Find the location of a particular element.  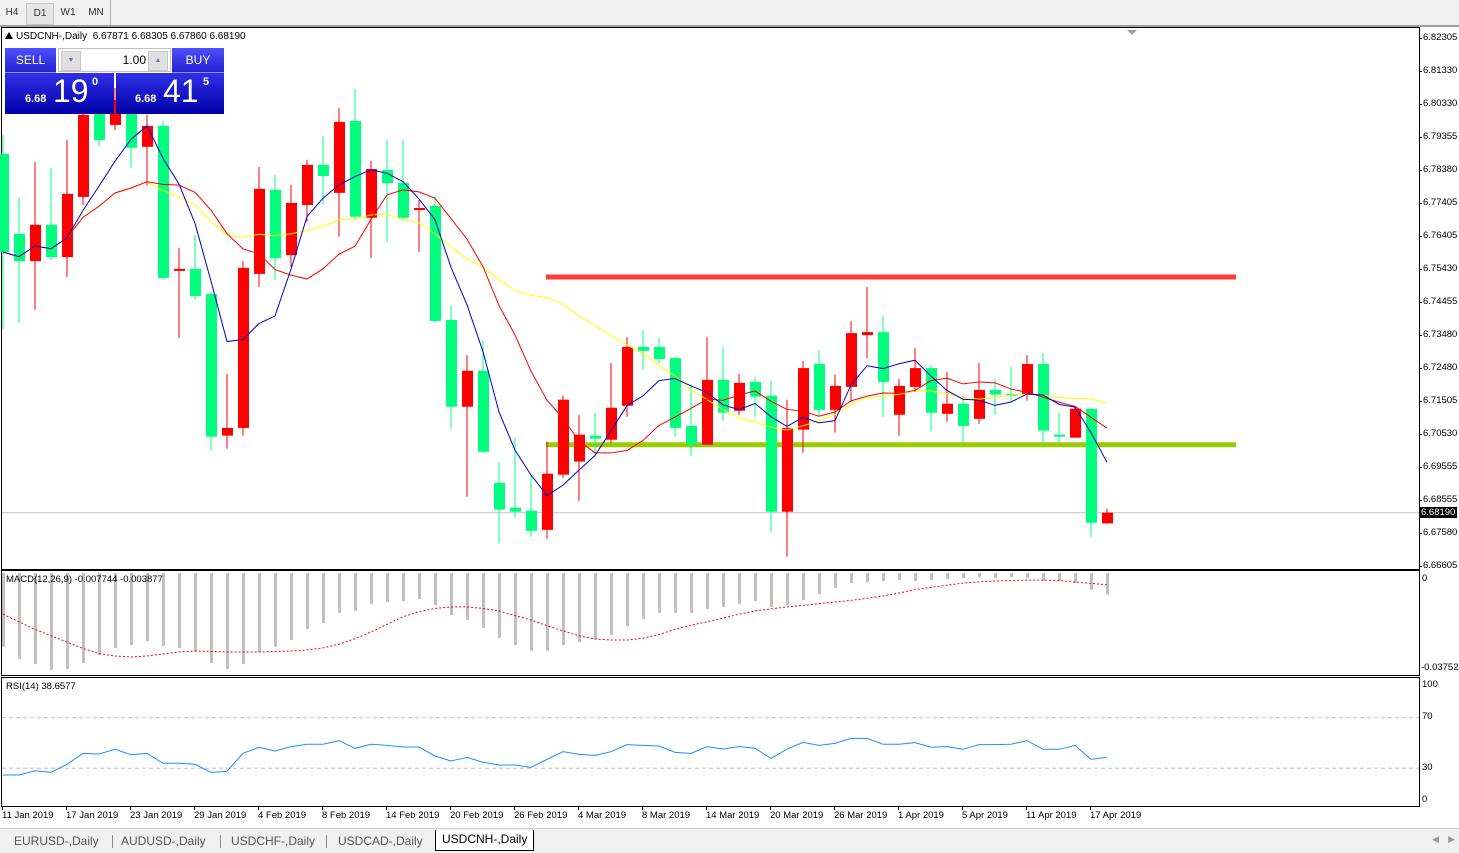

macd-chart is located at coordinates (555, 621).